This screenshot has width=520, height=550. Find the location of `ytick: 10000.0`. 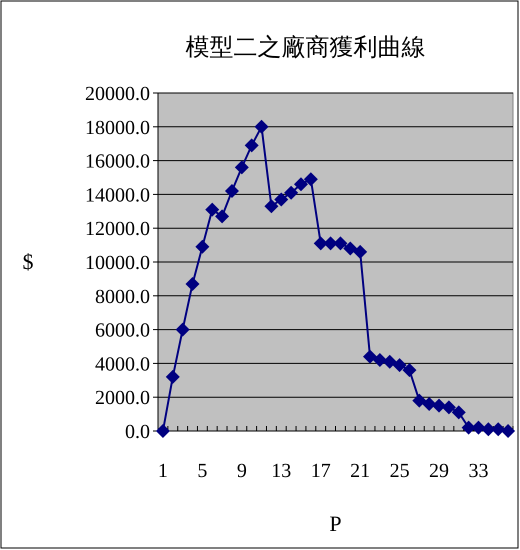

ytick: 10000.0 is located at coordinates (117, 263).